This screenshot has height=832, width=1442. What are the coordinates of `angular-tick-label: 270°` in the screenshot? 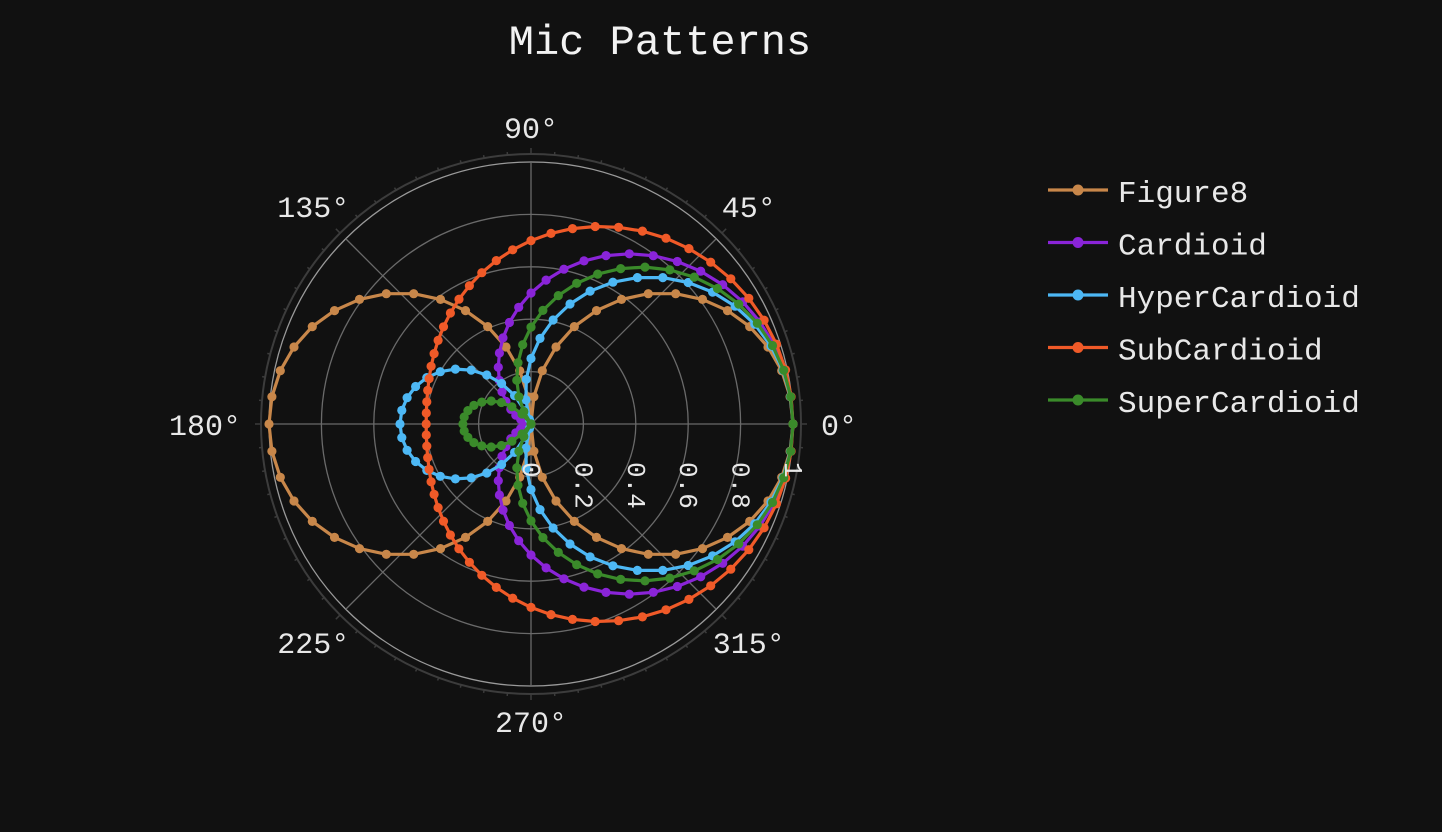 It's located at (531, 725).